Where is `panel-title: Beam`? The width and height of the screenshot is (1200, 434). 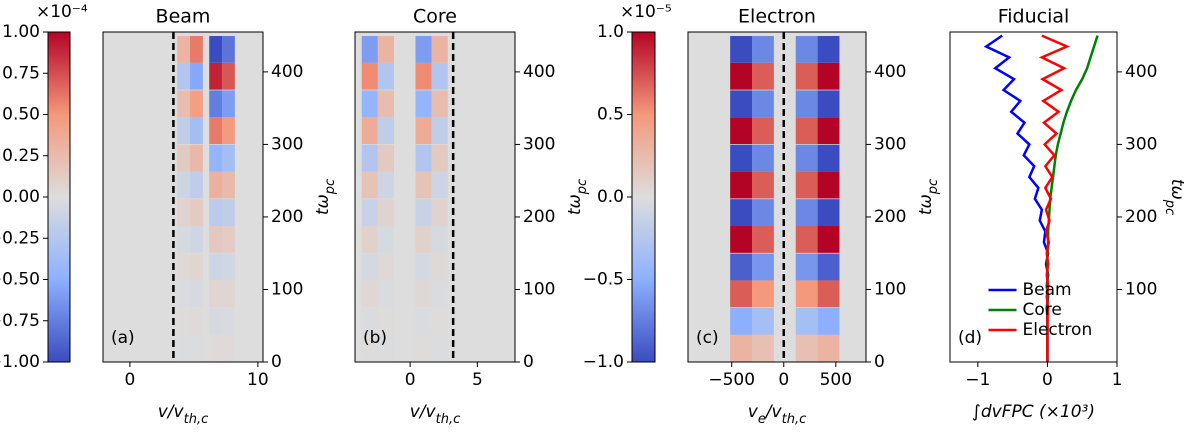 panel-title: Beam is located at coordinates (183, 17).